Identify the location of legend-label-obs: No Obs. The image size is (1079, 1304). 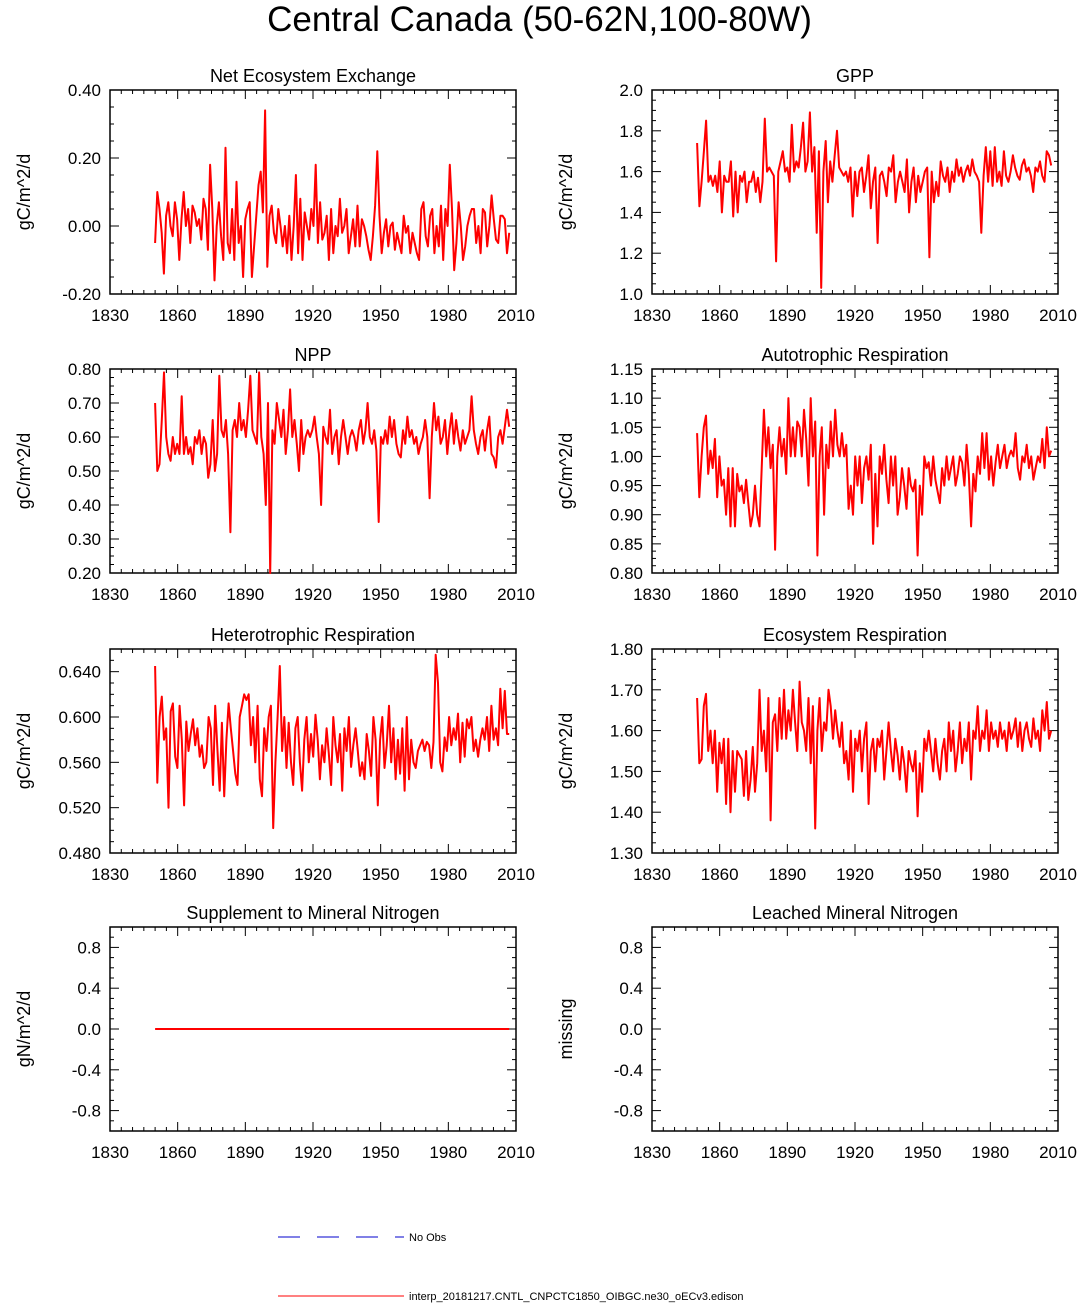
(428, 1238).